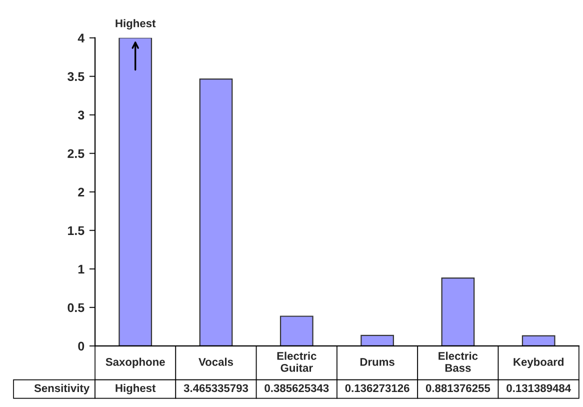  Describe the element at coordinates (76, 231) in the screenshot. I see `y-tick-label: 1.5` at that location.